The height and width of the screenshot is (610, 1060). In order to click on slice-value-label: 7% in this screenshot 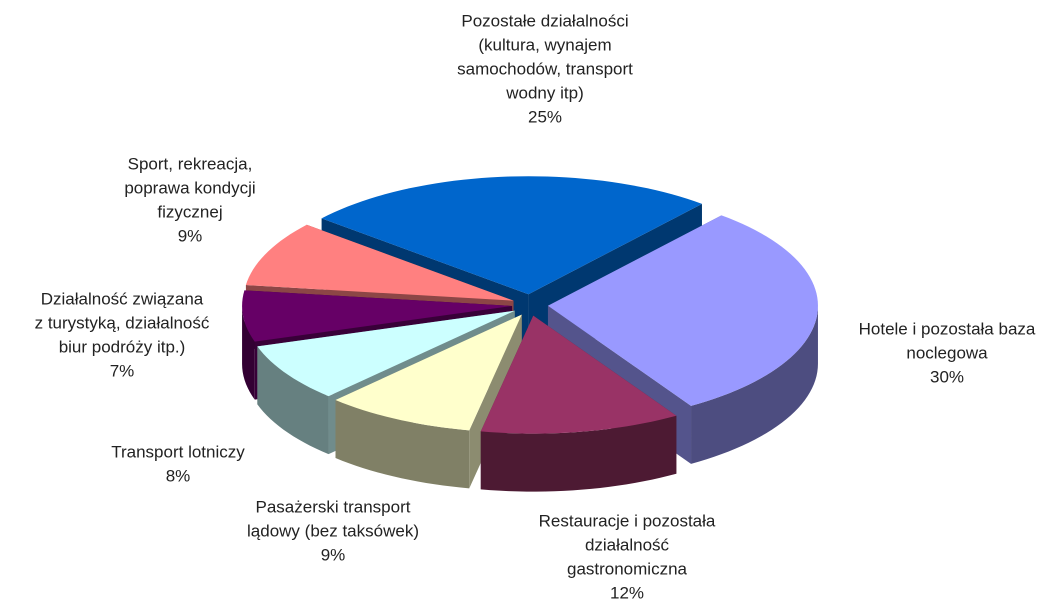, I will do `click(122, 370)`.